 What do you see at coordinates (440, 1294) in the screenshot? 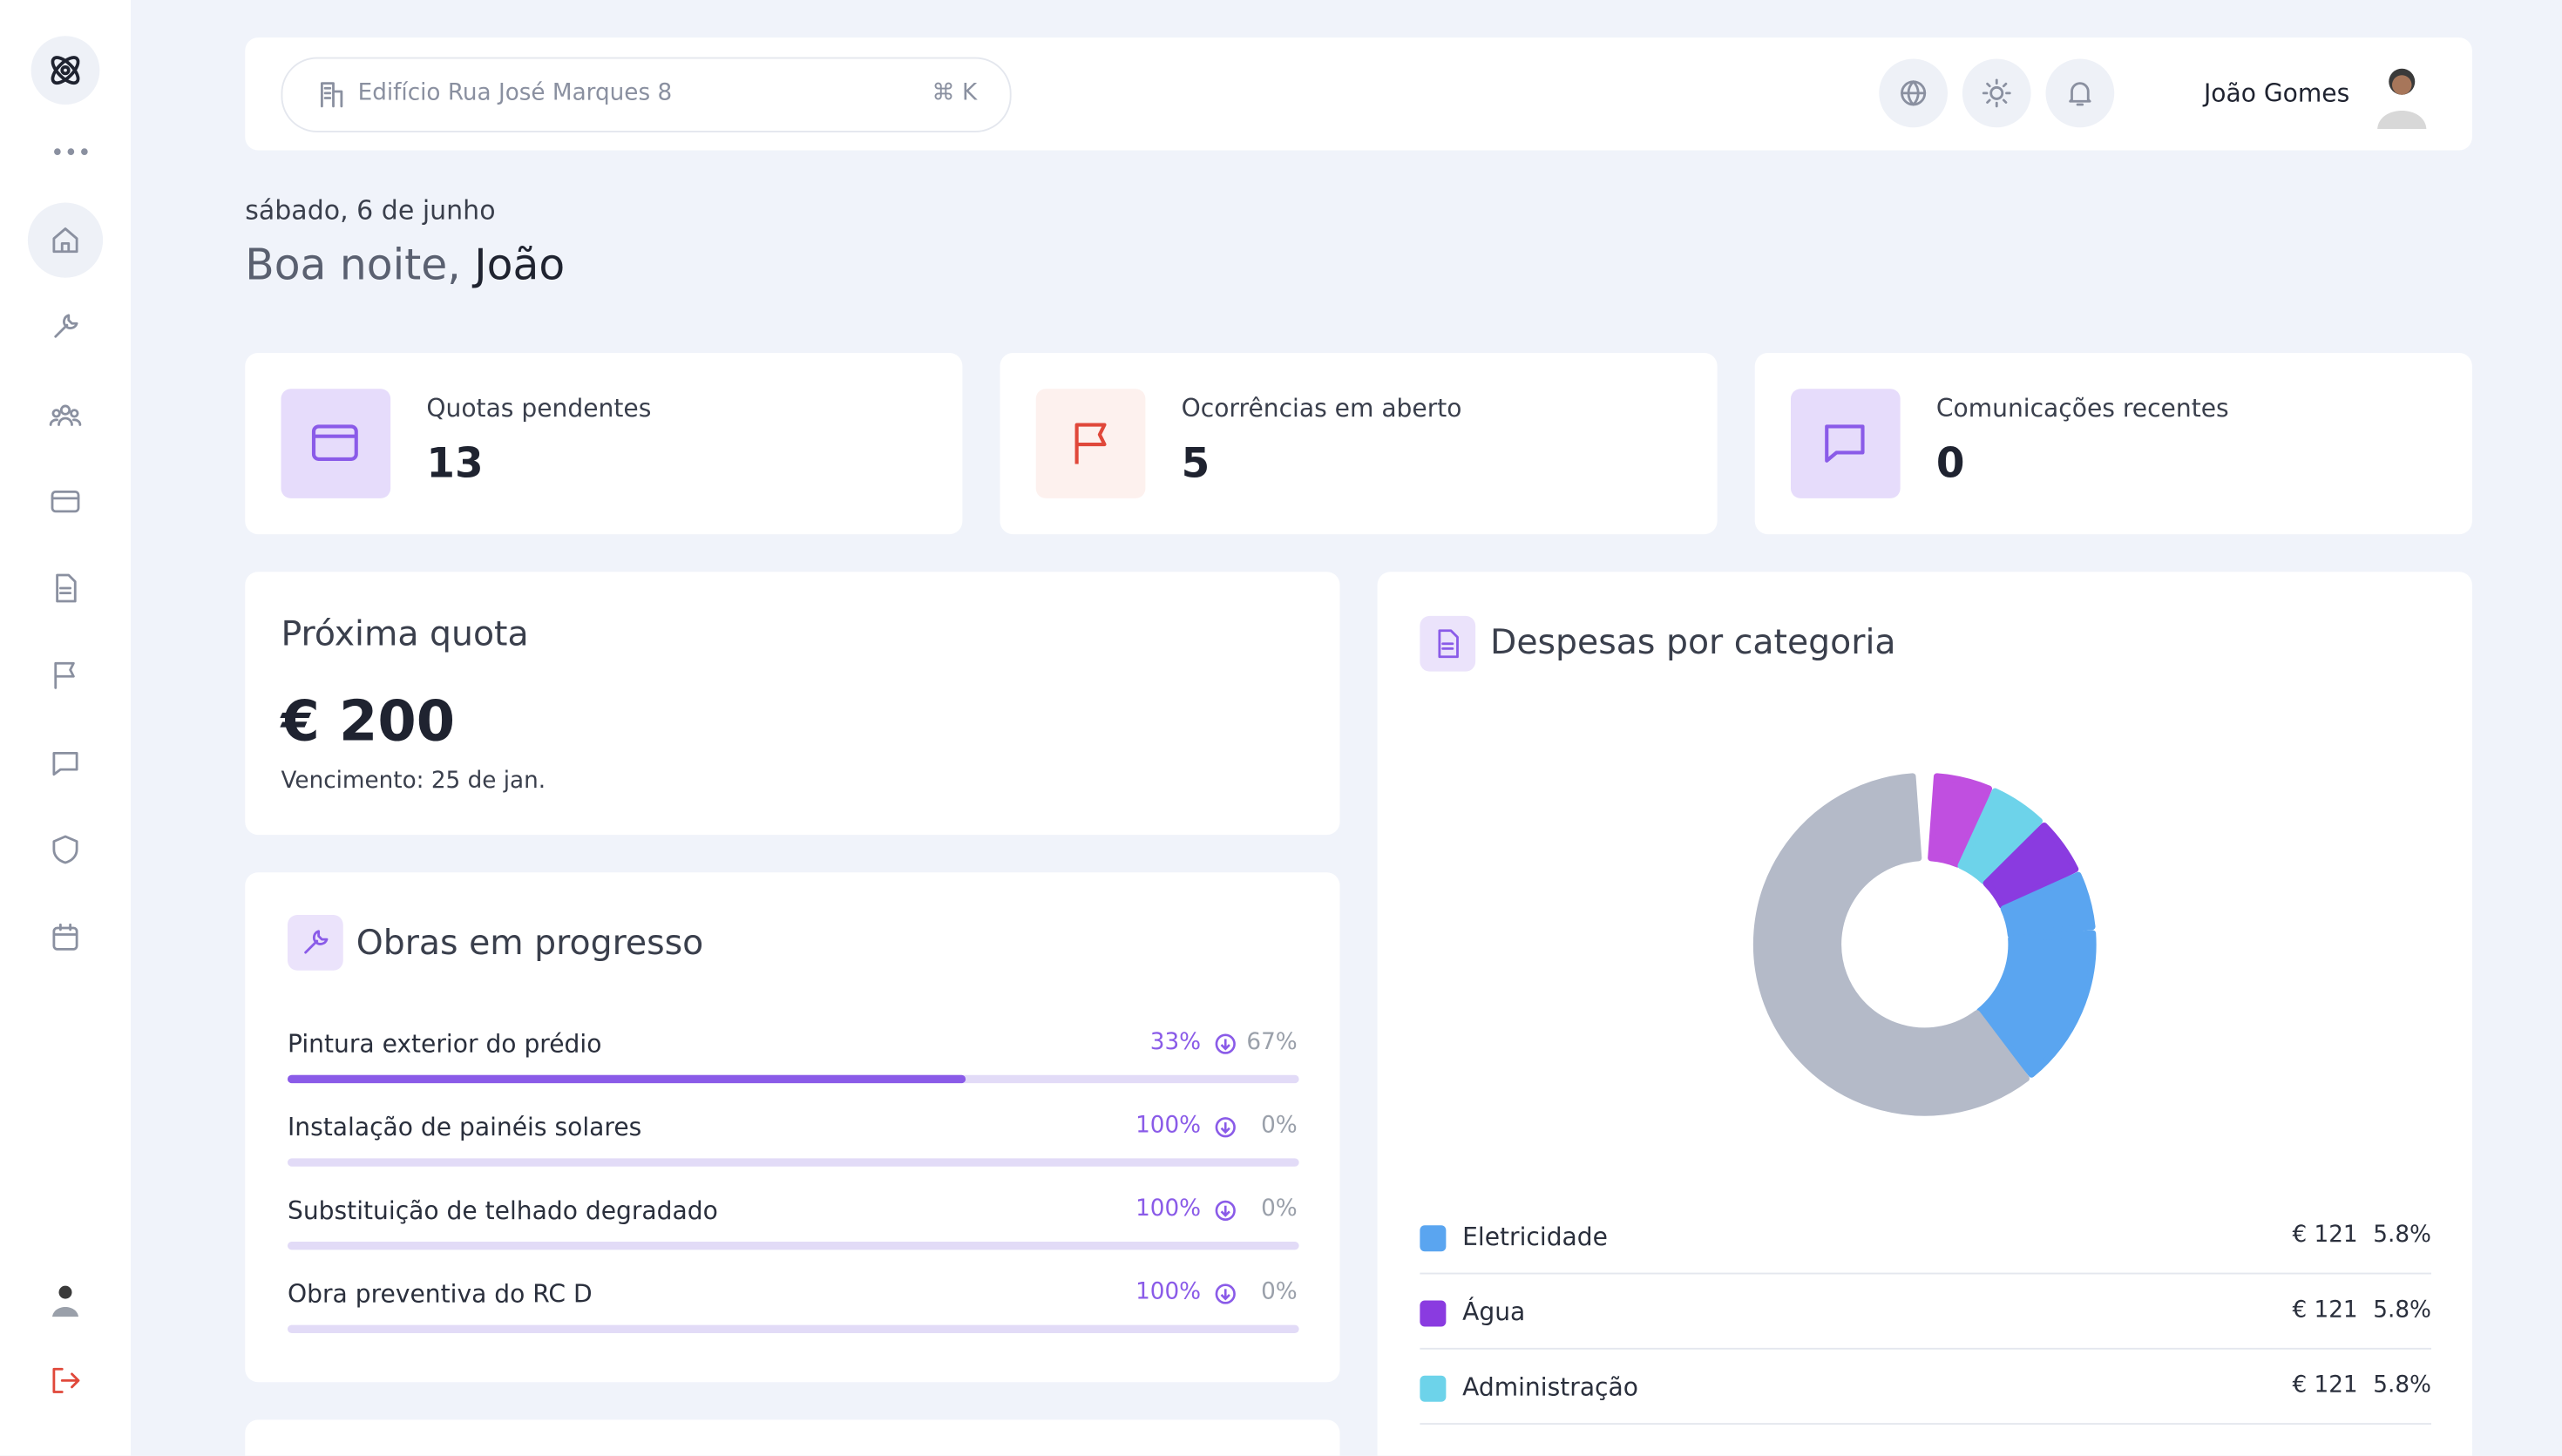
I see `work-name: Obra preventiva do RC D` at bounding box center [440, 1294].